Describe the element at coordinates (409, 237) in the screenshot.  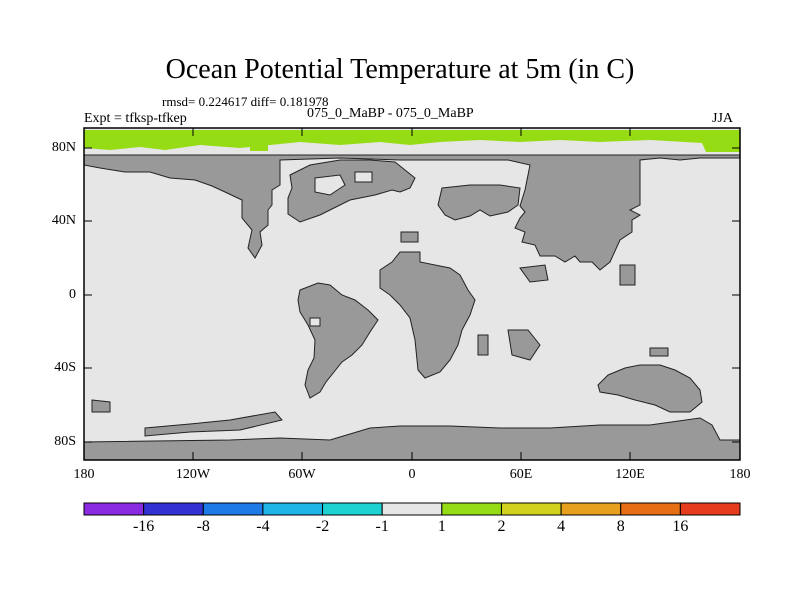
I see `island-sea` at that location.